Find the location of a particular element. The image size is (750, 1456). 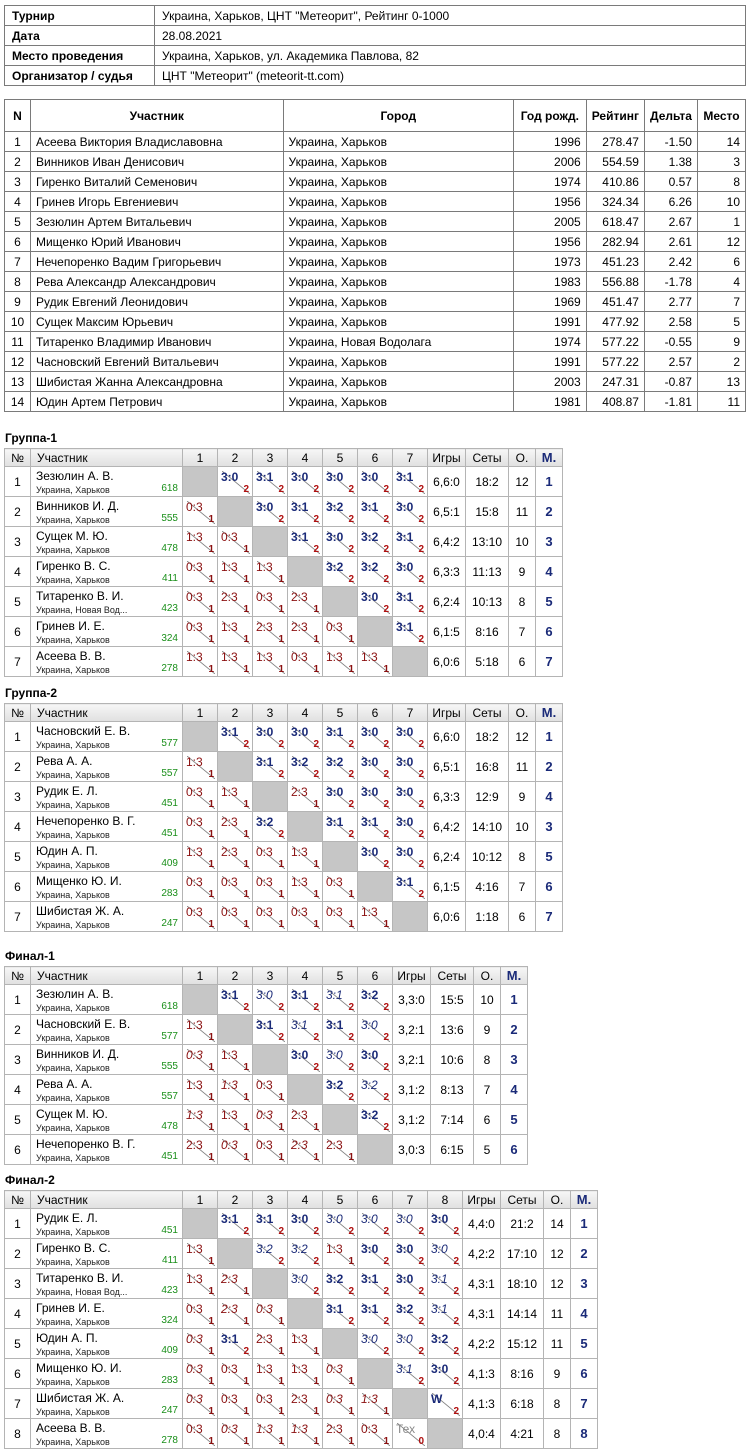

match-result-cell: Тех 0 is located at coordinates (410, 1433).